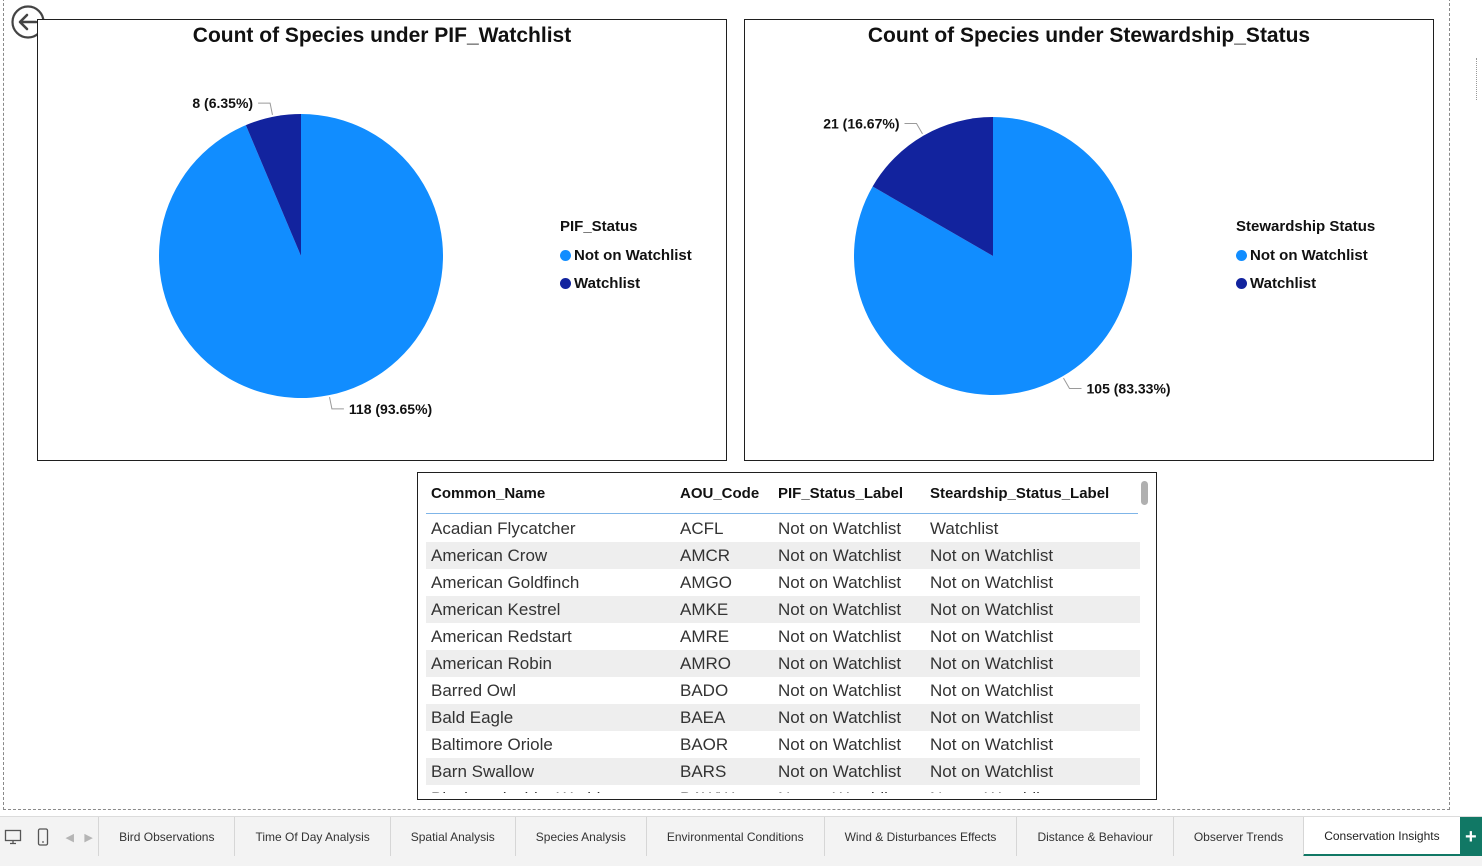 This screenshot has height=866, width=1482. Describe the element at coordinates (1470, 837) in the screenshot. I see `add-page-button: +` at that location.